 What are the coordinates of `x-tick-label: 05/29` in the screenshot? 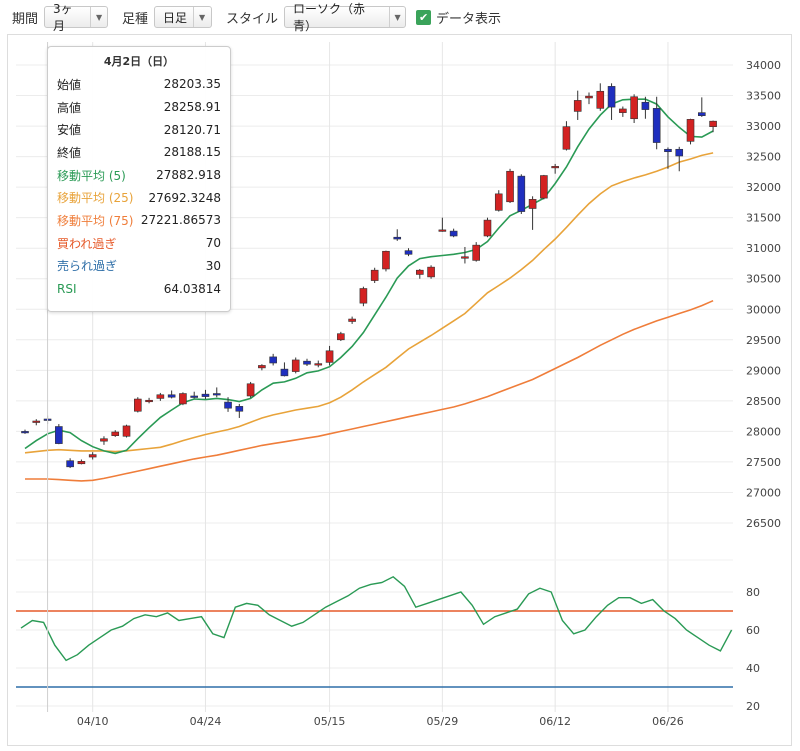 It's located at (443, 721).